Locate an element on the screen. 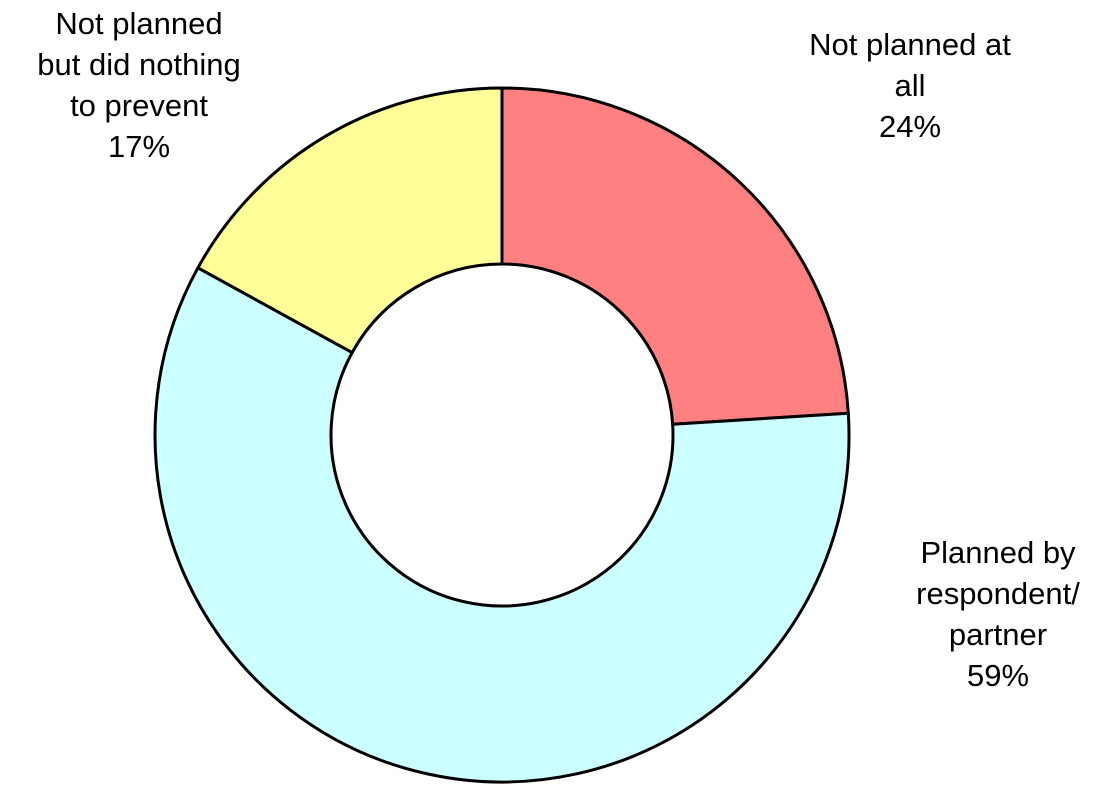 Image resolution: width=1109 pixels, height=790 pixels. data-label-not-planned-at-all: Not planned at all 24% is located at coordinates (910, 85).